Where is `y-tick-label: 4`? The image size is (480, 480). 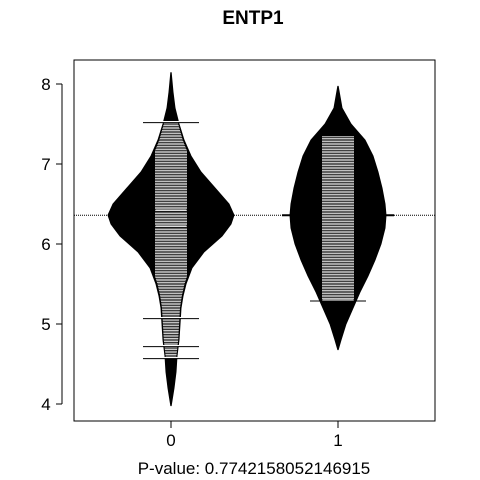
y-tick-label: 4 is located at coordinates (45, 404).